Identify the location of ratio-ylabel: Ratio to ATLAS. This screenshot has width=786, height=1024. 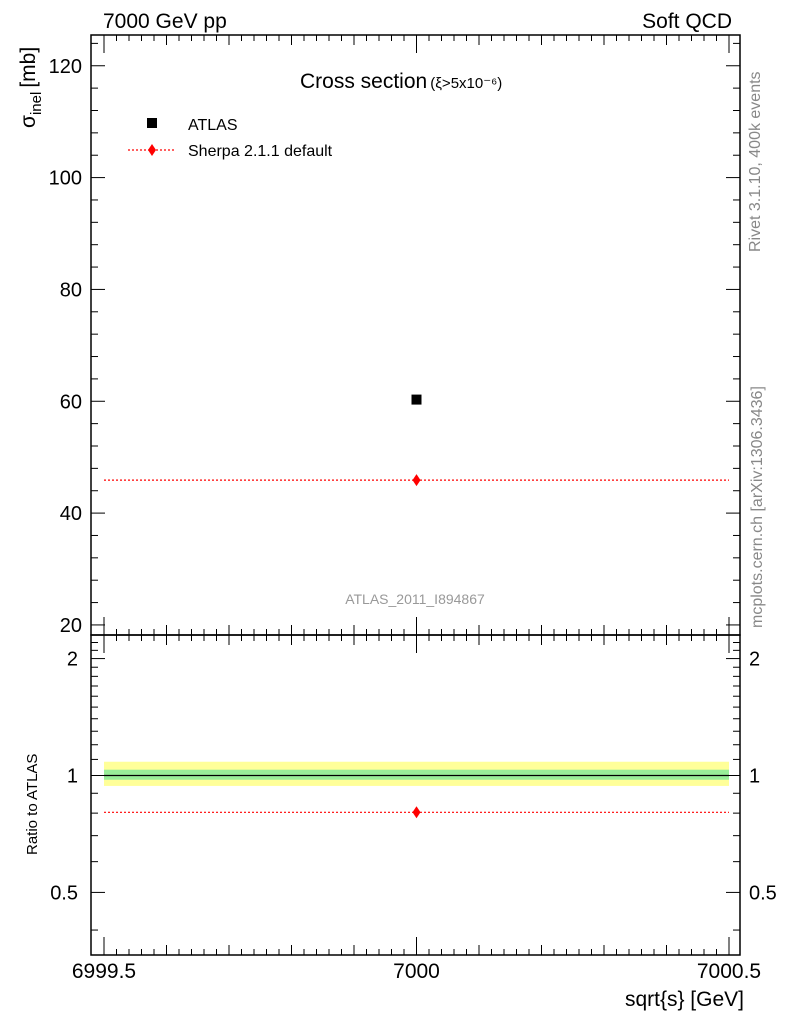
(32, 804).